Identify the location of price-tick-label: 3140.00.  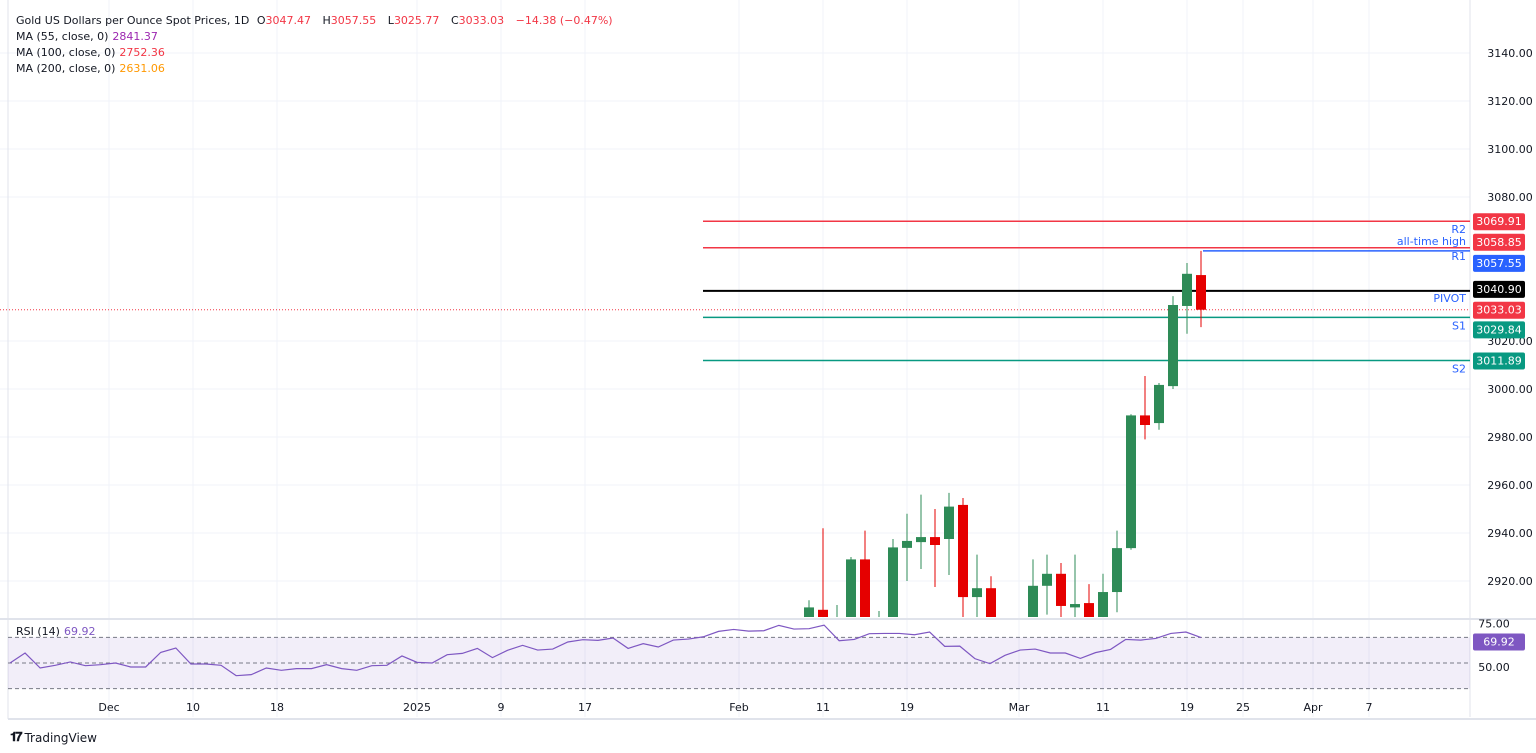
(1510, 53).